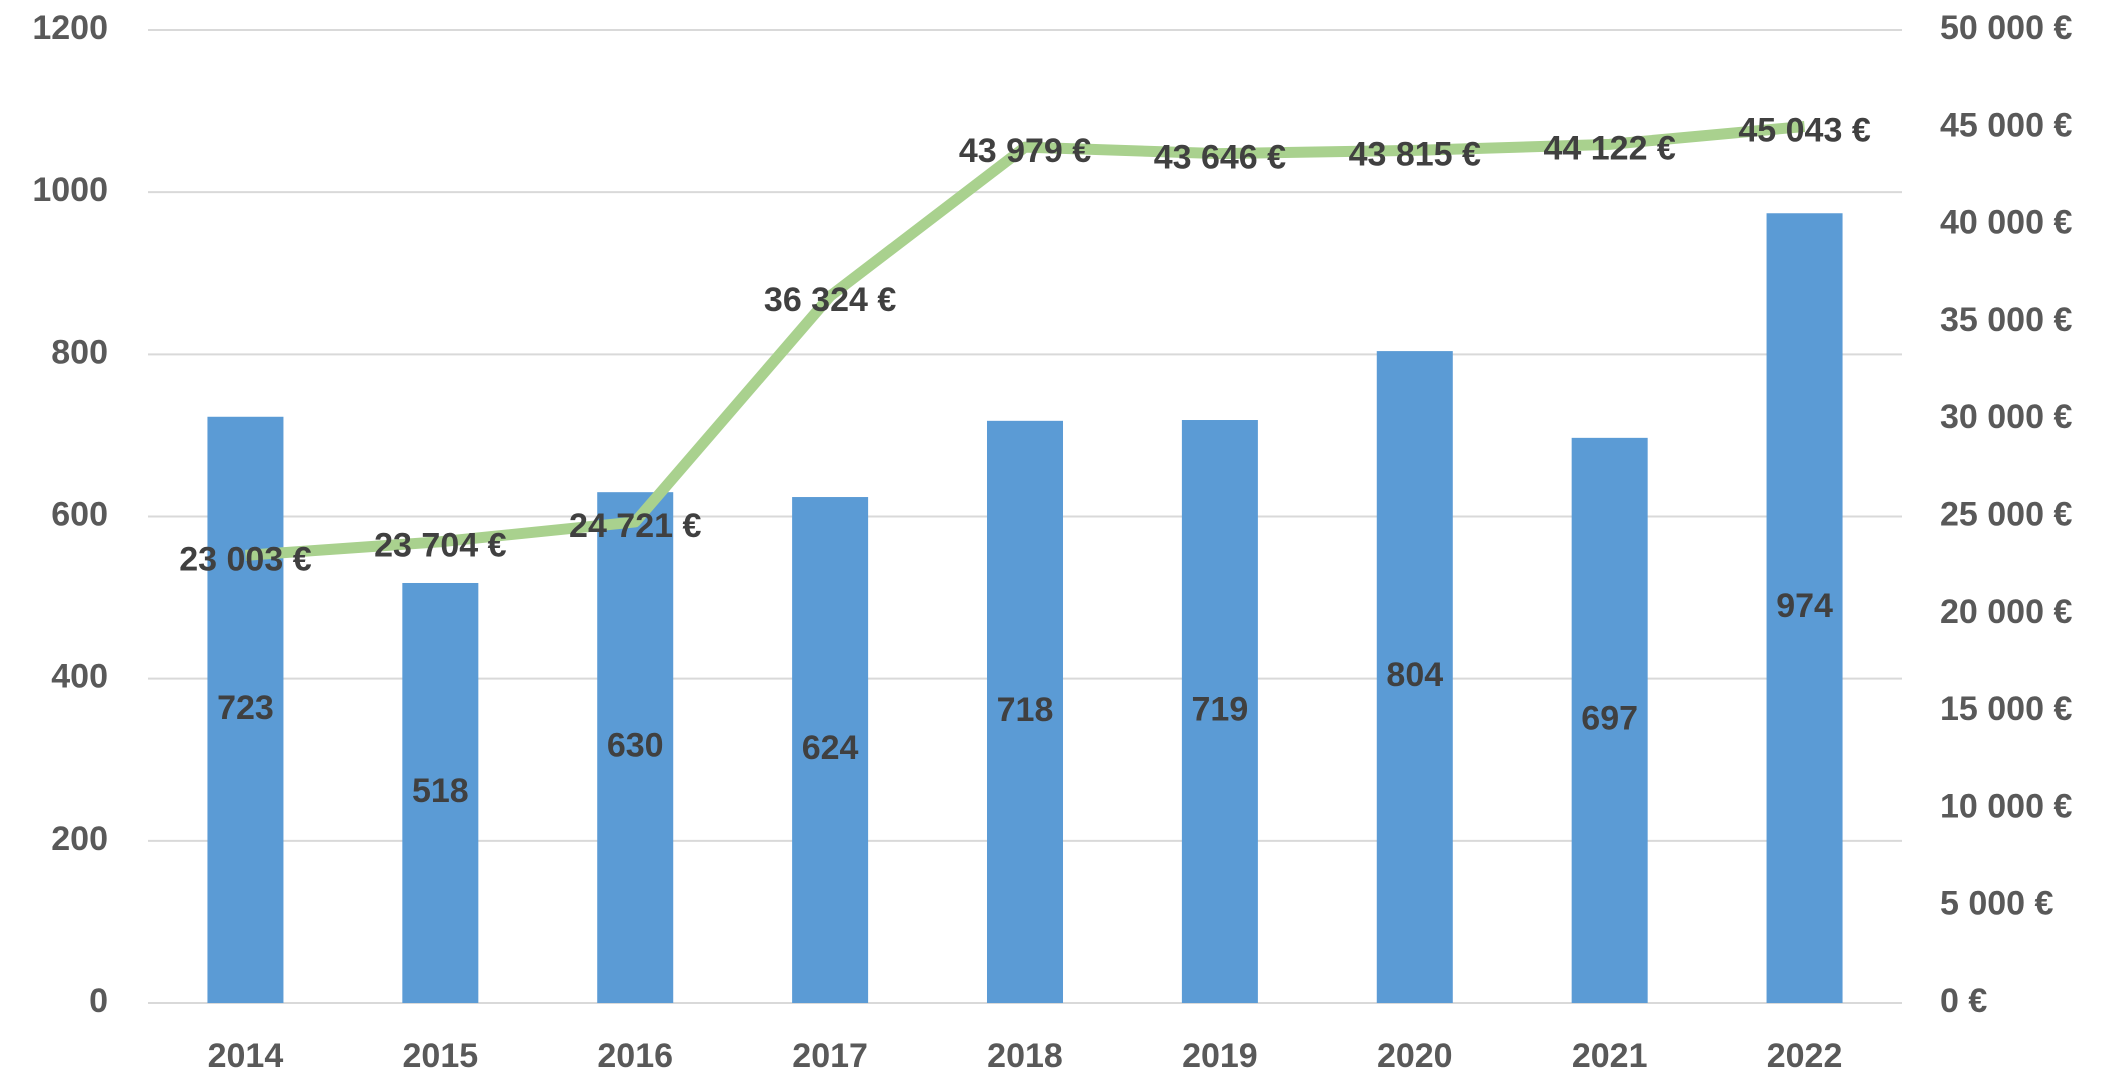 The width and height of the screenshot is (2108, 1081). Describe the element at coordinates (1963, 1001) in the screenshot. I see `y2-tick-label: 0 €` at that location.